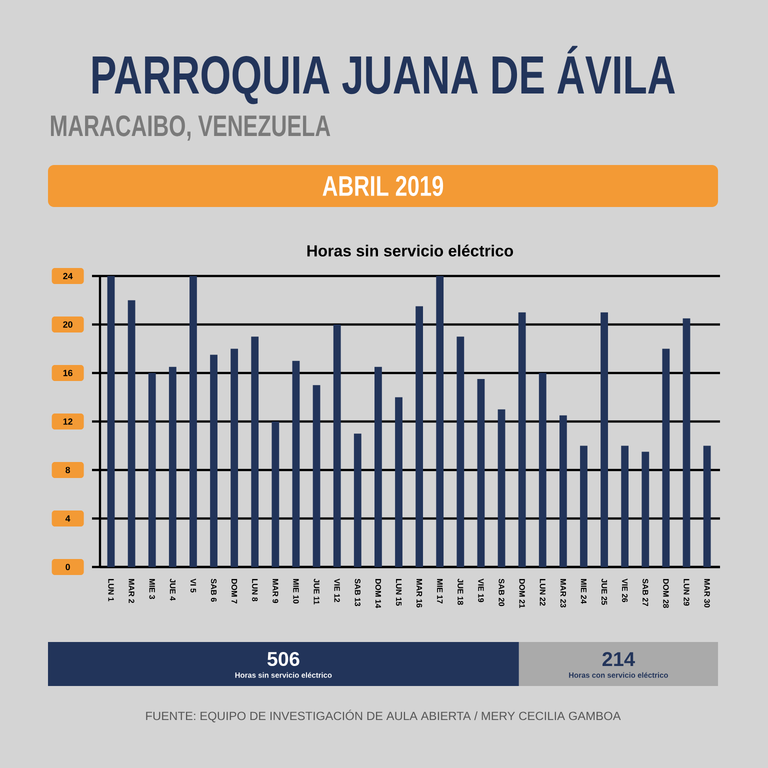 This screenshot has height=768, width=768. I want to click on data-label: 506, so click(283, 659).